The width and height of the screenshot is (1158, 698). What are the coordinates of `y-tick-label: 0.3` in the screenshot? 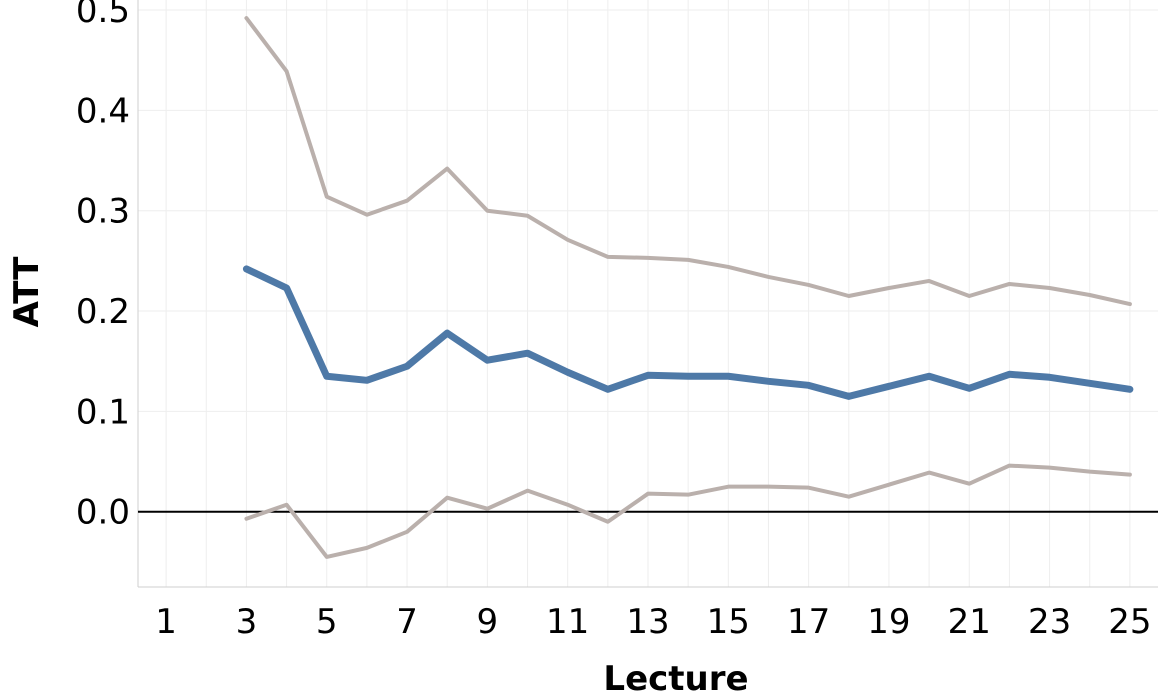 It's located at (103, 212).